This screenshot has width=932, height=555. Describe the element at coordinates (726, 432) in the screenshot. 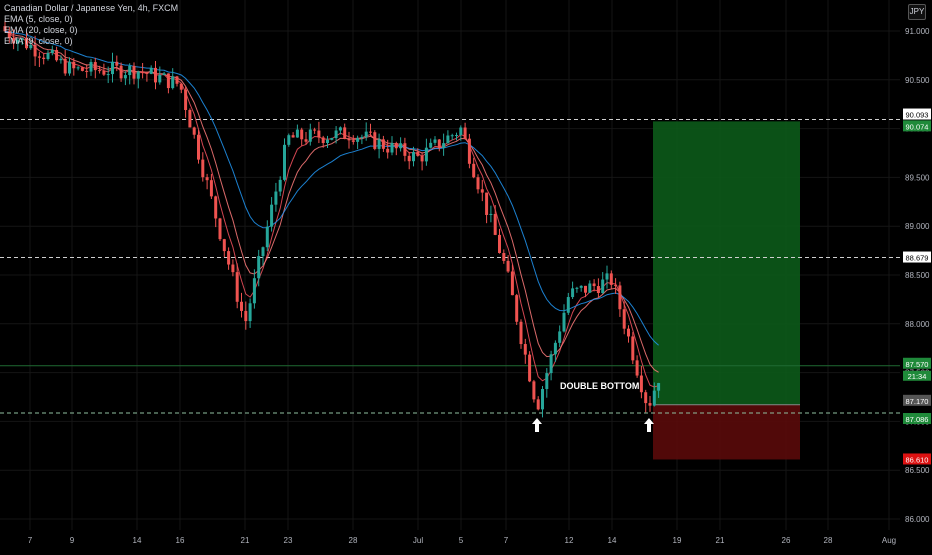

I see `loss-zone` at that location.